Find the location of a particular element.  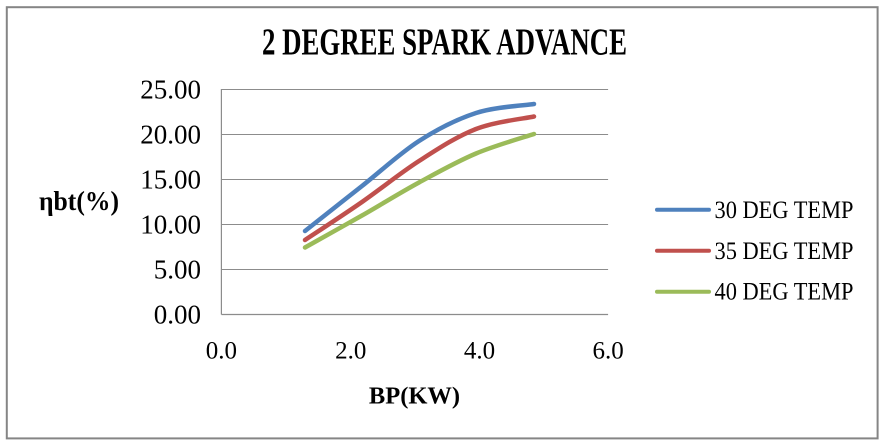

svg-text: 40 DEG TEMP is located at coordinates (784, 291).